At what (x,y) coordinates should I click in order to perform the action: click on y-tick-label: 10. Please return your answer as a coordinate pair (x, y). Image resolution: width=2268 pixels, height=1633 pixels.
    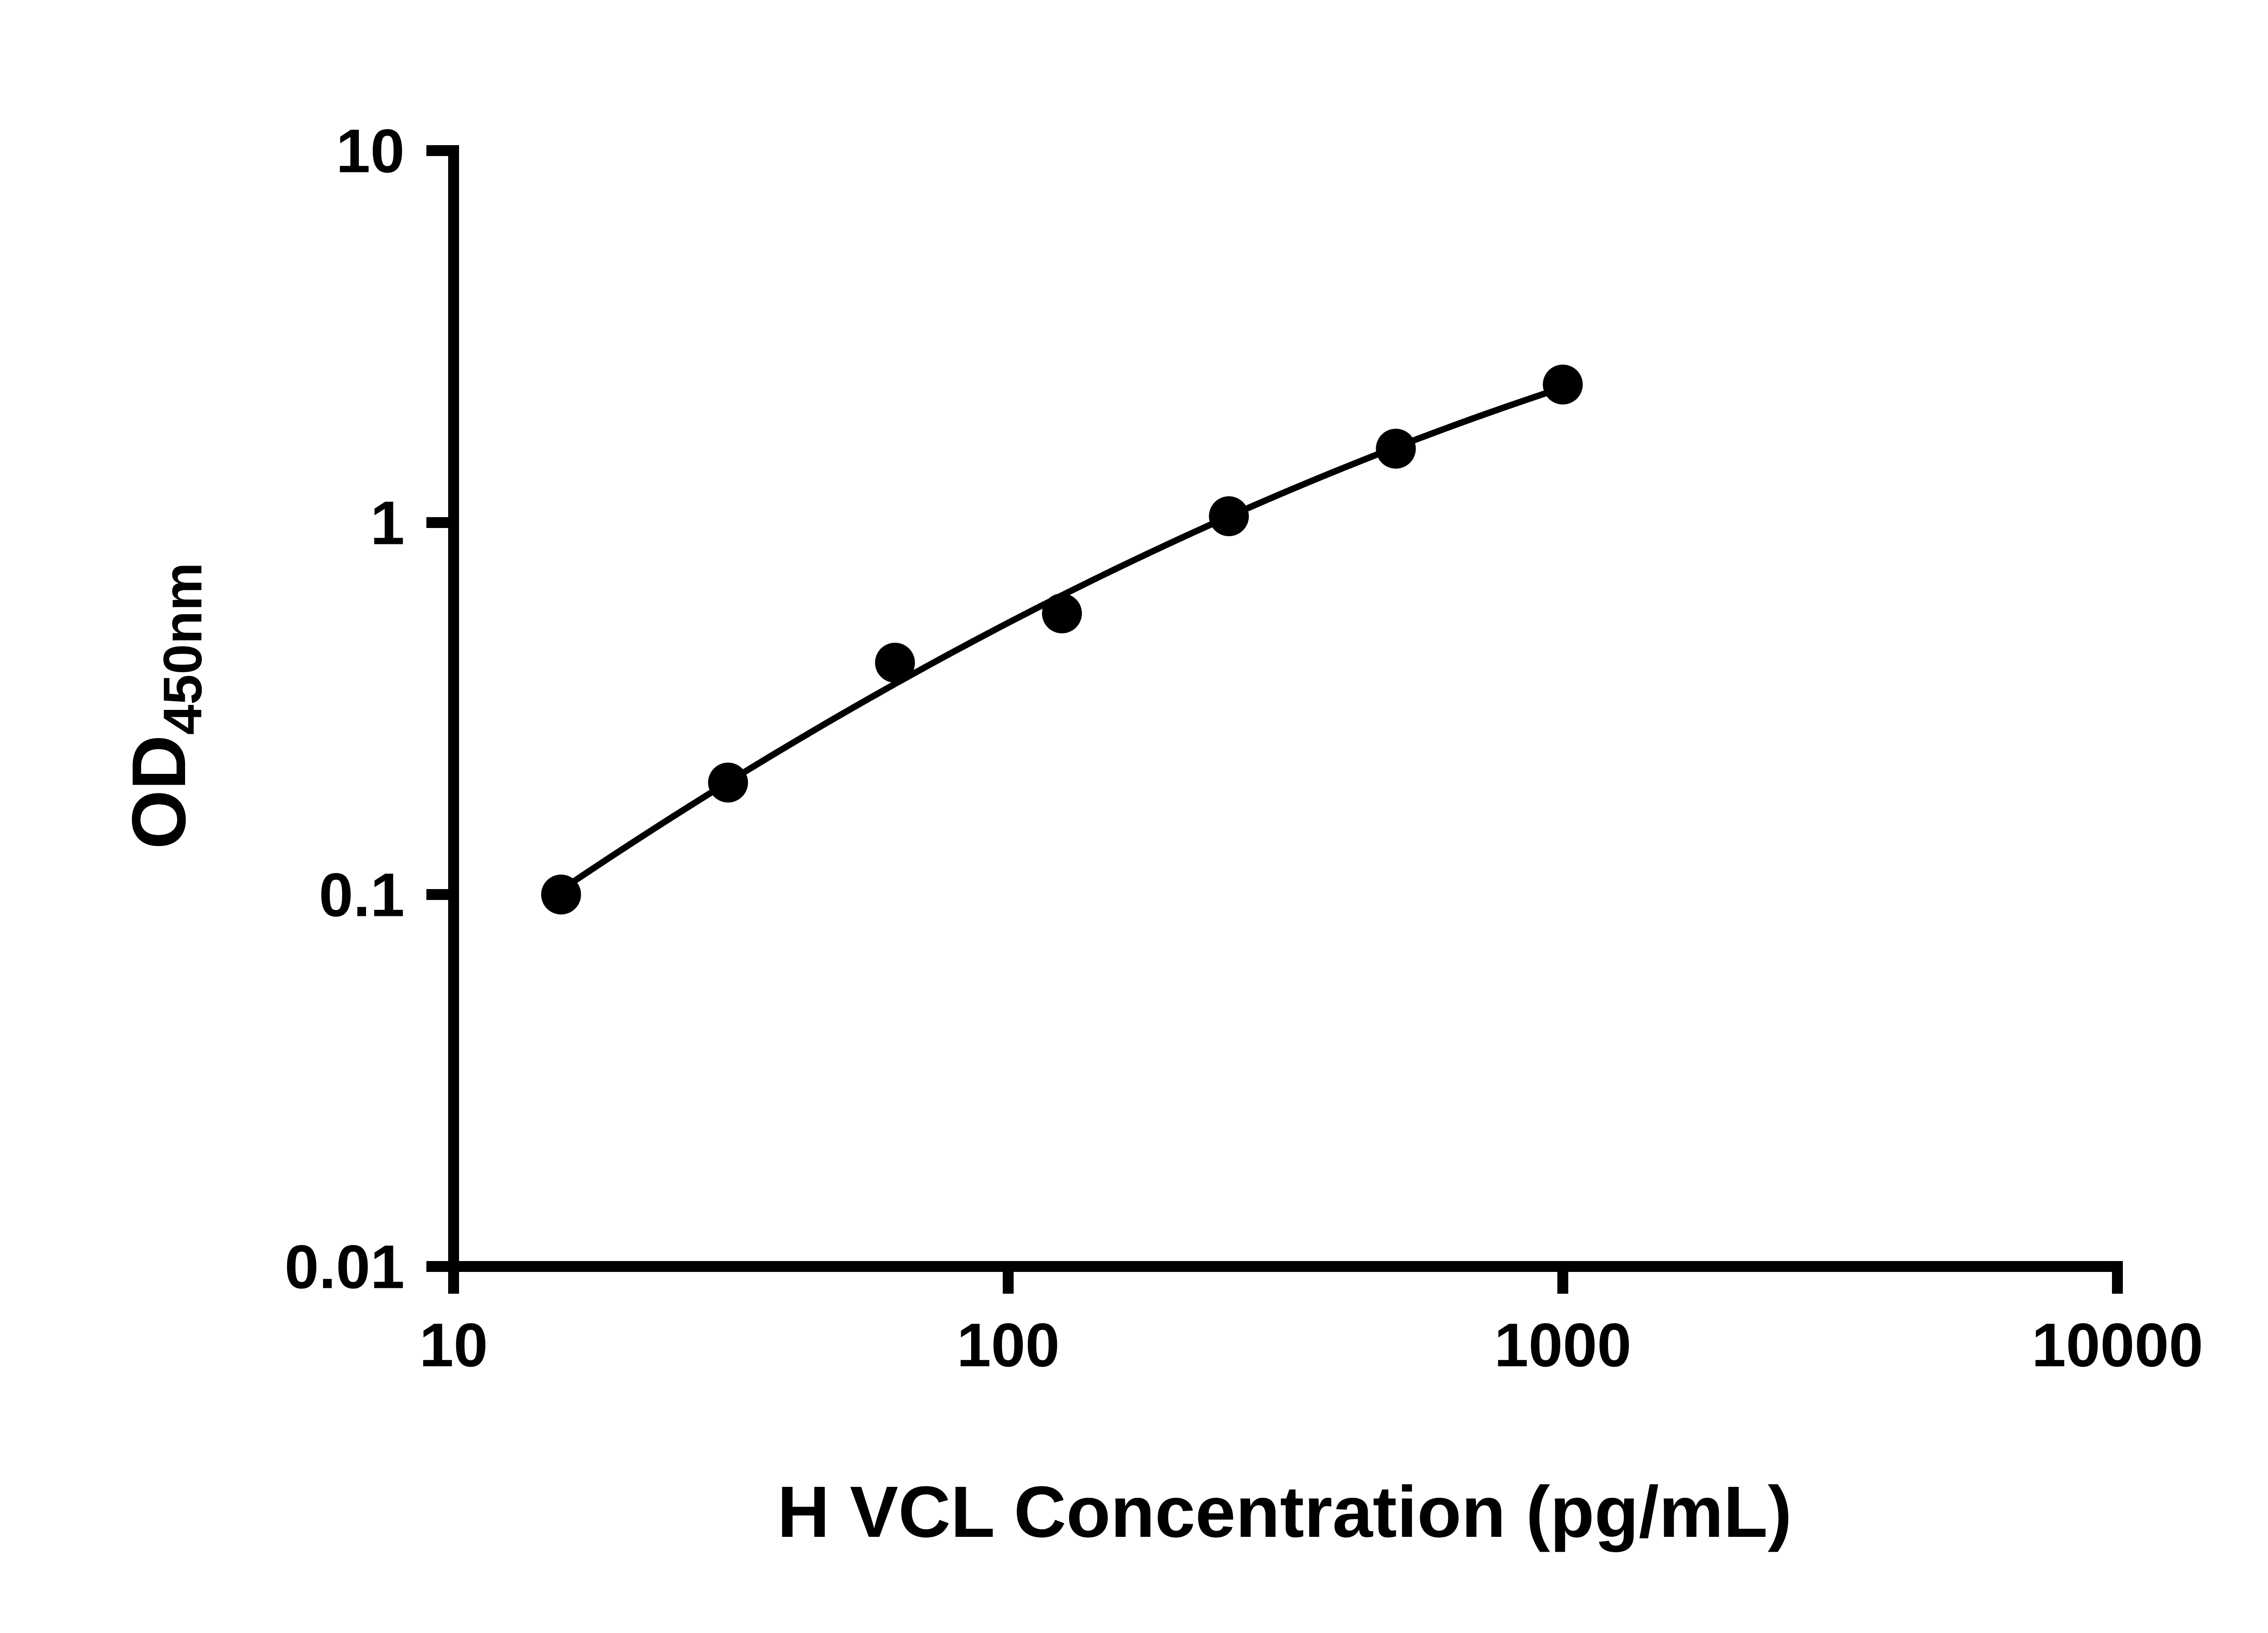
    Looking at the image, I should click on (371, 151).